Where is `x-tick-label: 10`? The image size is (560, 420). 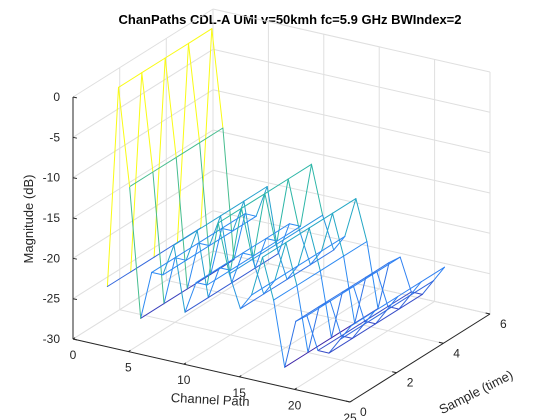
x-tick-label: 10 is located at coordinates (184, 380).